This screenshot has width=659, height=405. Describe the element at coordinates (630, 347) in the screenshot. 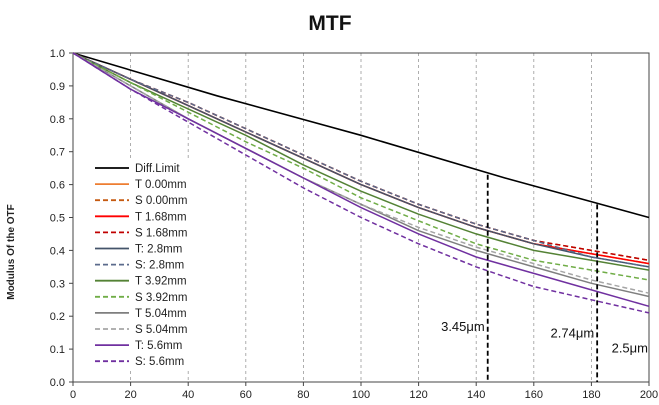

I see `annotation-label: 2.5μm` at that location.